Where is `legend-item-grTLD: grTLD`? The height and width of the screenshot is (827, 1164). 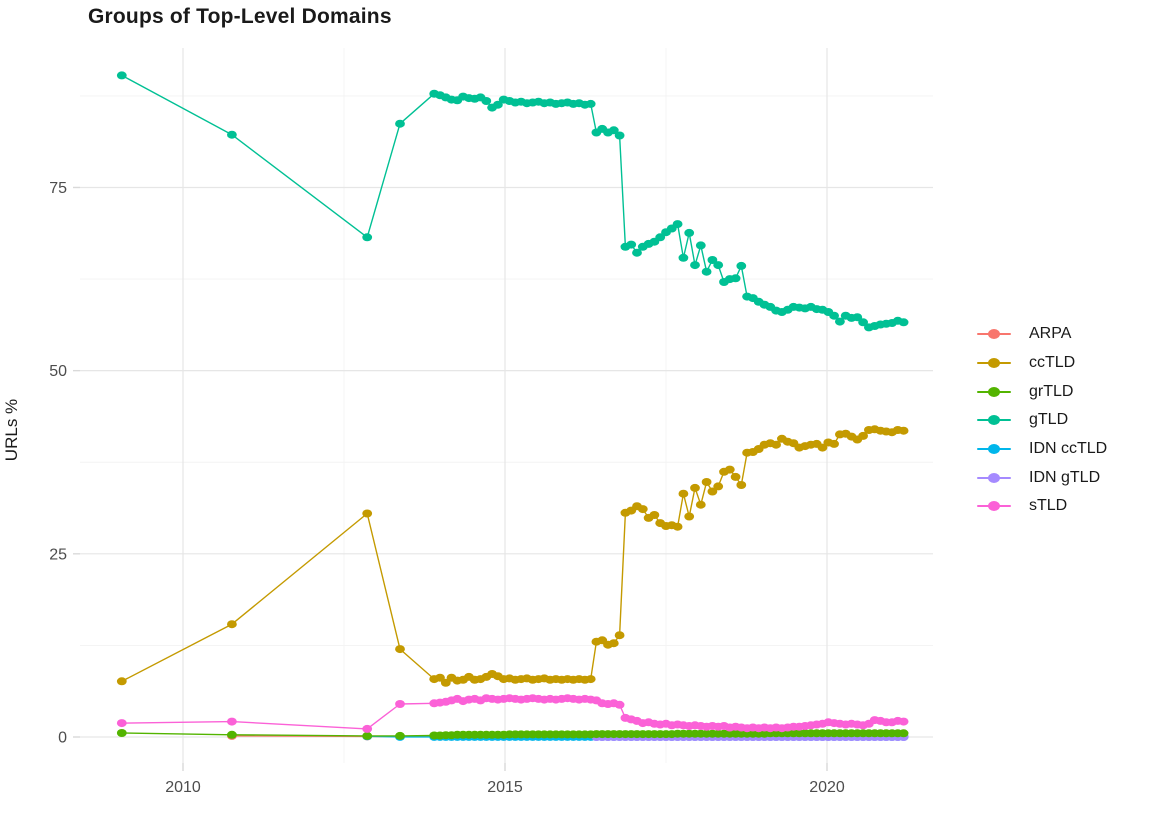 legend-item-grTLD: grTLD is located at coordinates (1042, 391).